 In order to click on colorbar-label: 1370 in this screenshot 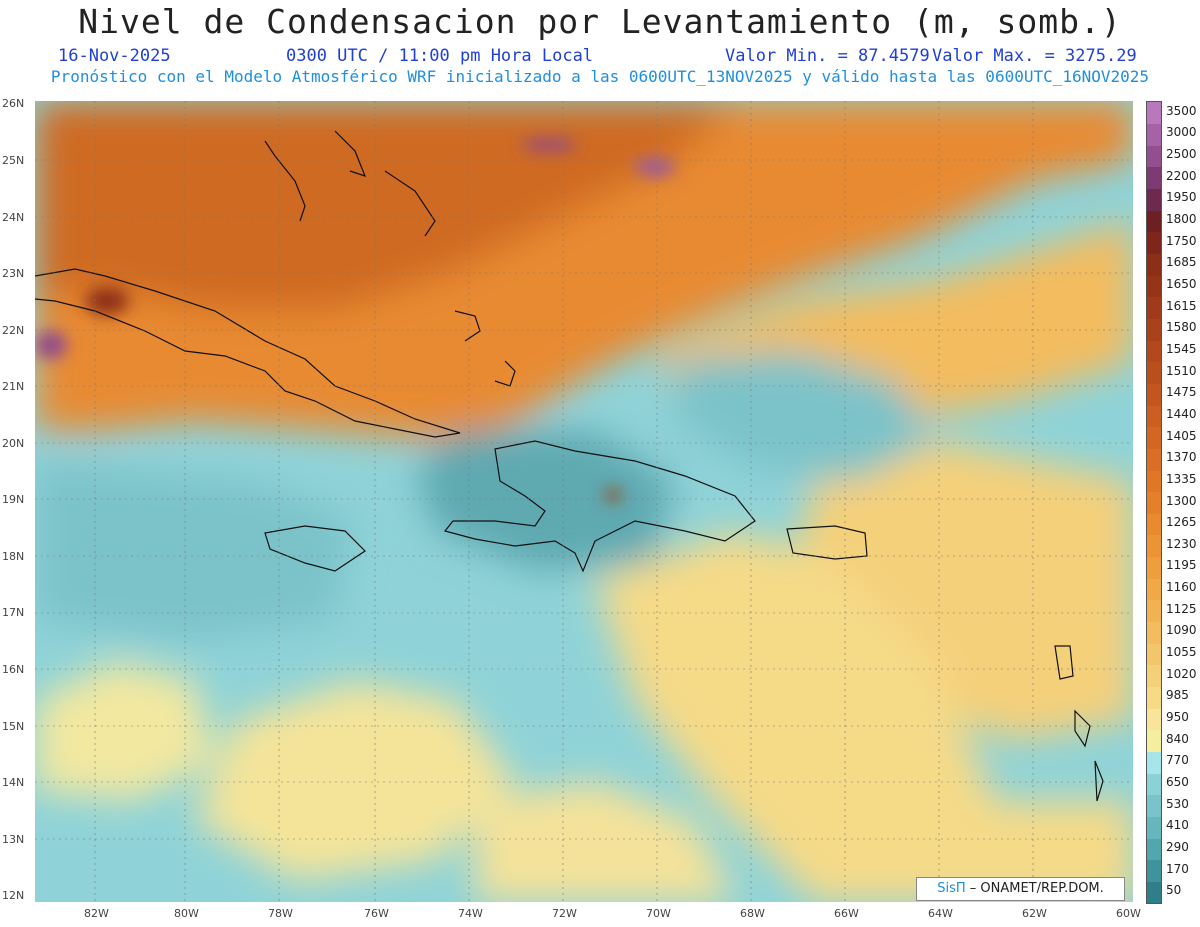, I will do `click(1181, 457)`.